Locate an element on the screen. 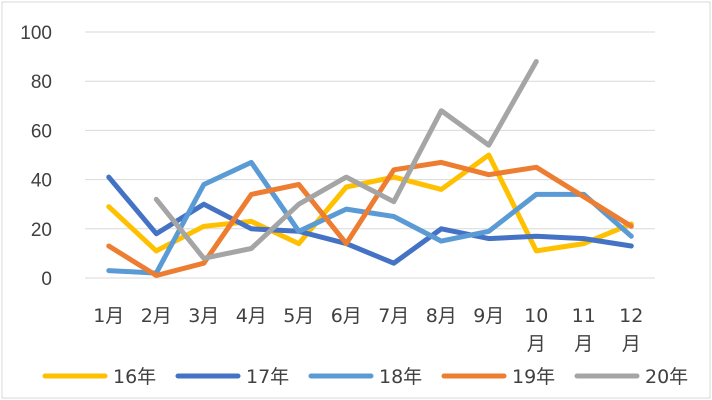 Image resolution: width=712 pixels, height=400 pixels. y-tick-label: 0 is located at coordinates (46, 279).